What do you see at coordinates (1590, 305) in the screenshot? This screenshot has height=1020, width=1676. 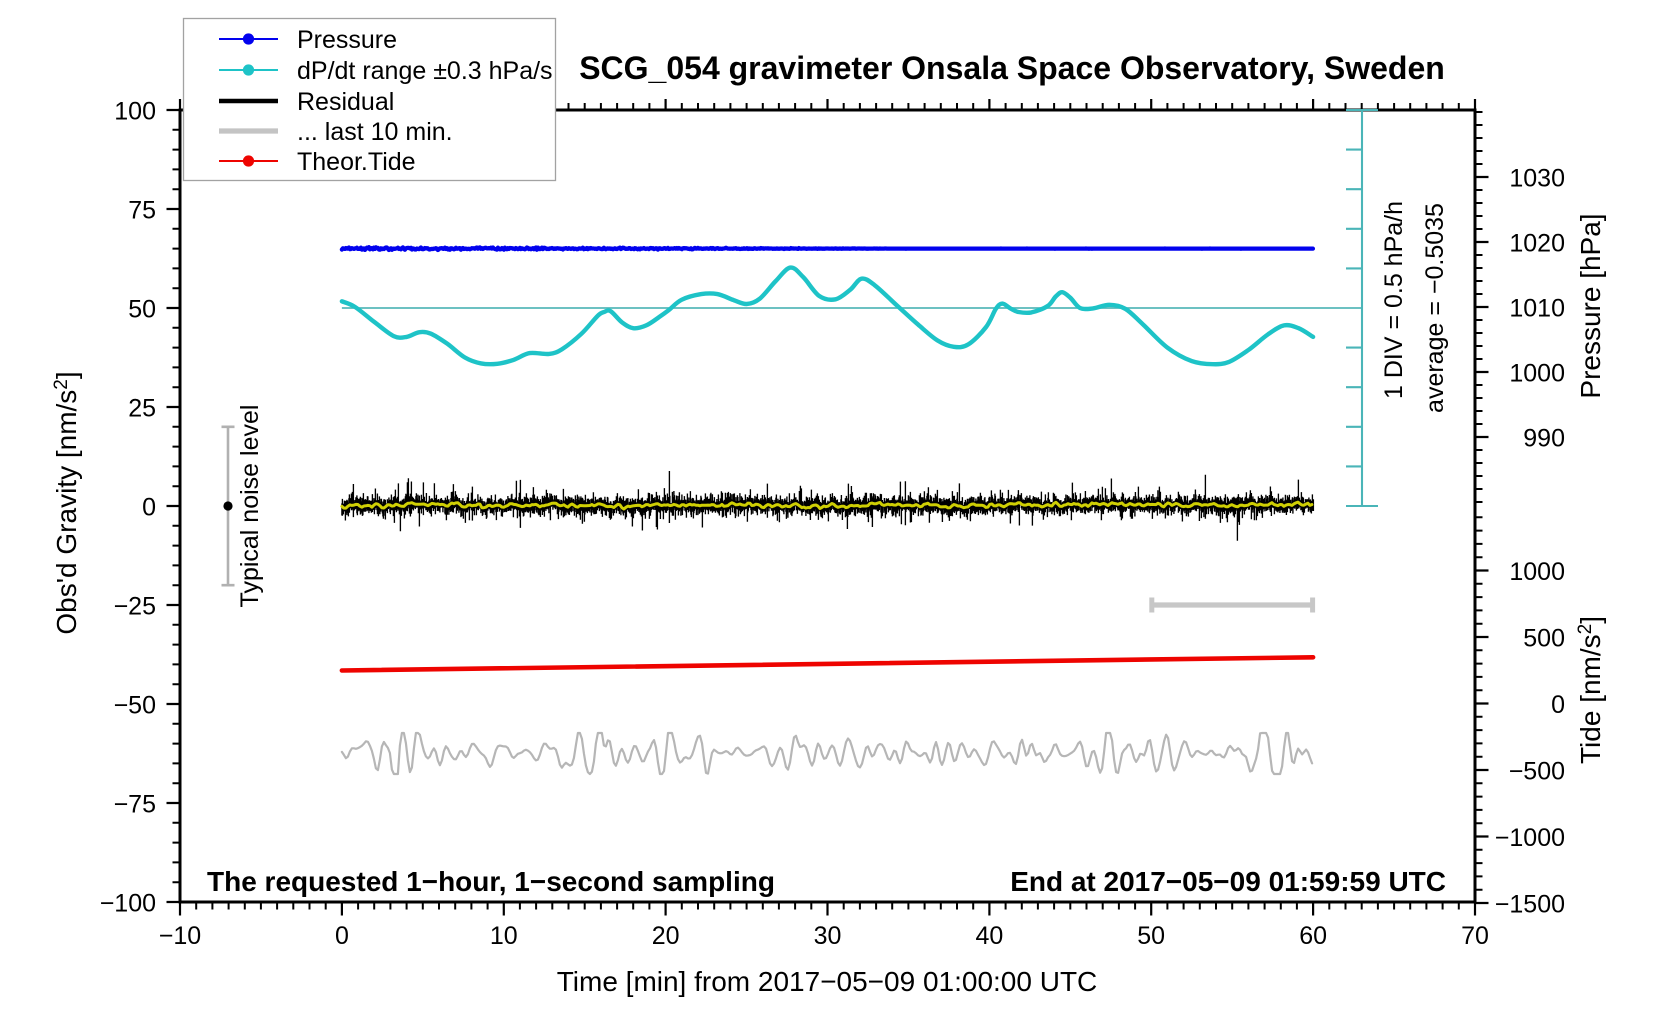 I see `svg-text: Pressure [hPa]` at bounding box center [1590, 305].